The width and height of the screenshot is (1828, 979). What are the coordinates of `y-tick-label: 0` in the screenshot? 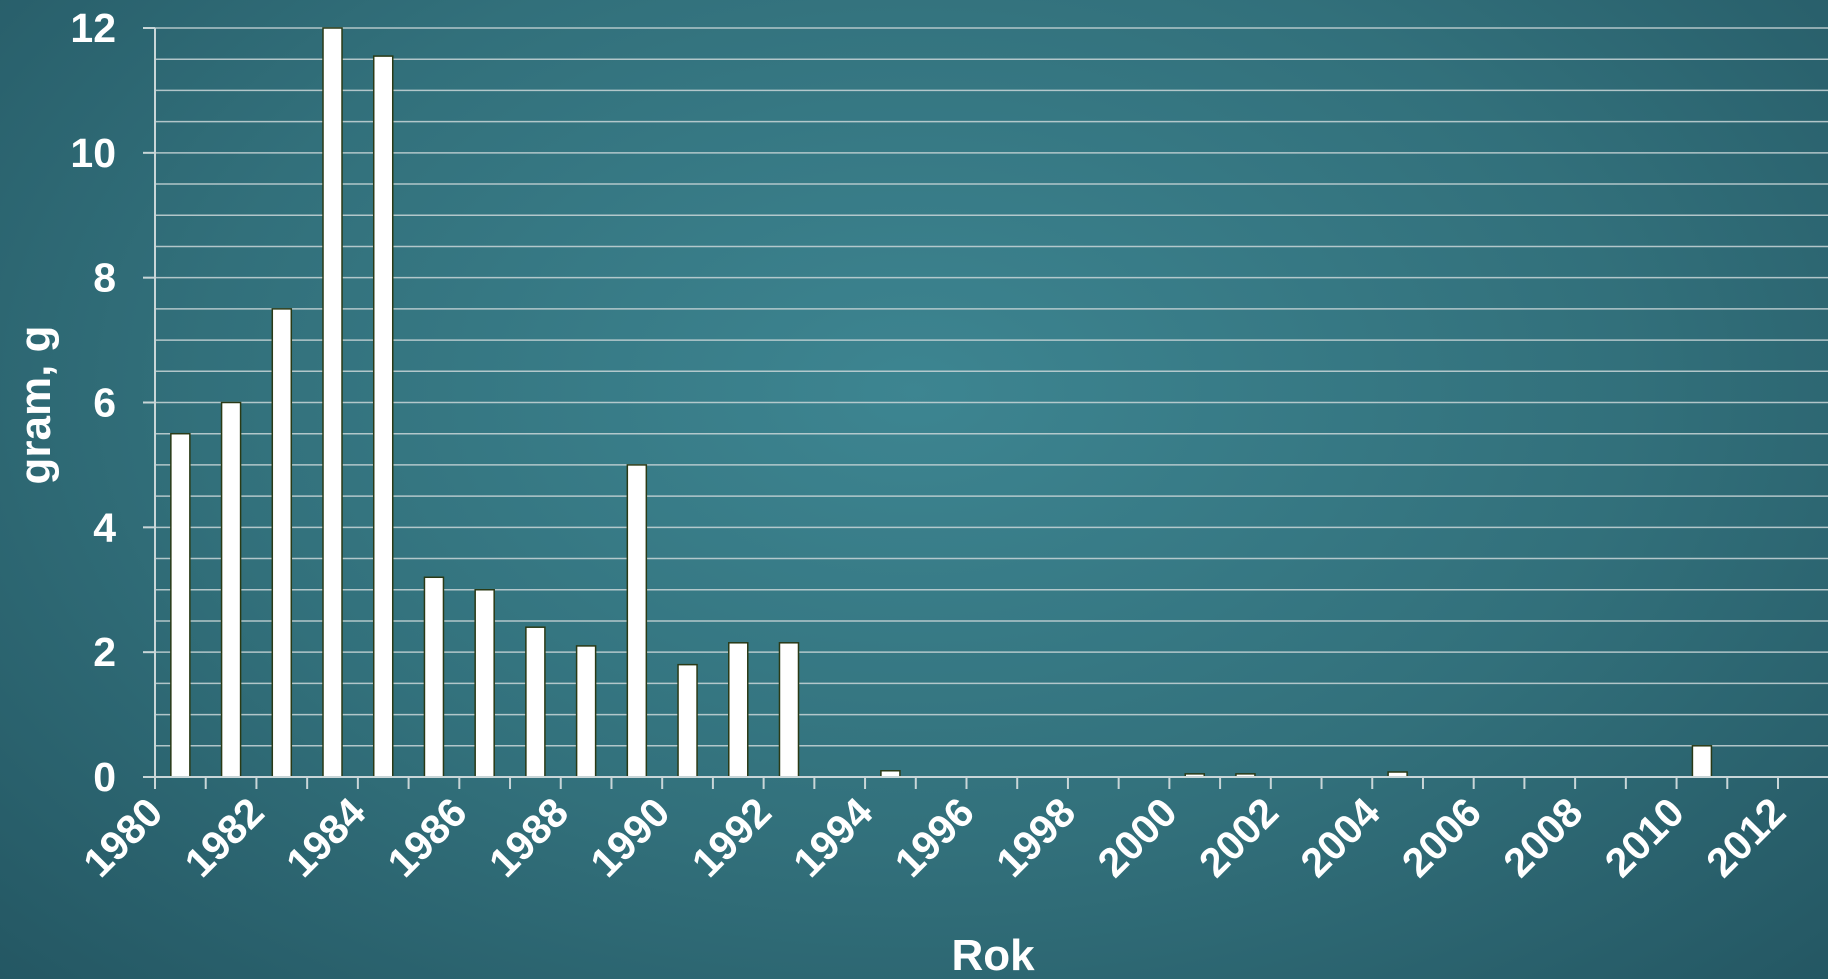 It's located at (104, 777).